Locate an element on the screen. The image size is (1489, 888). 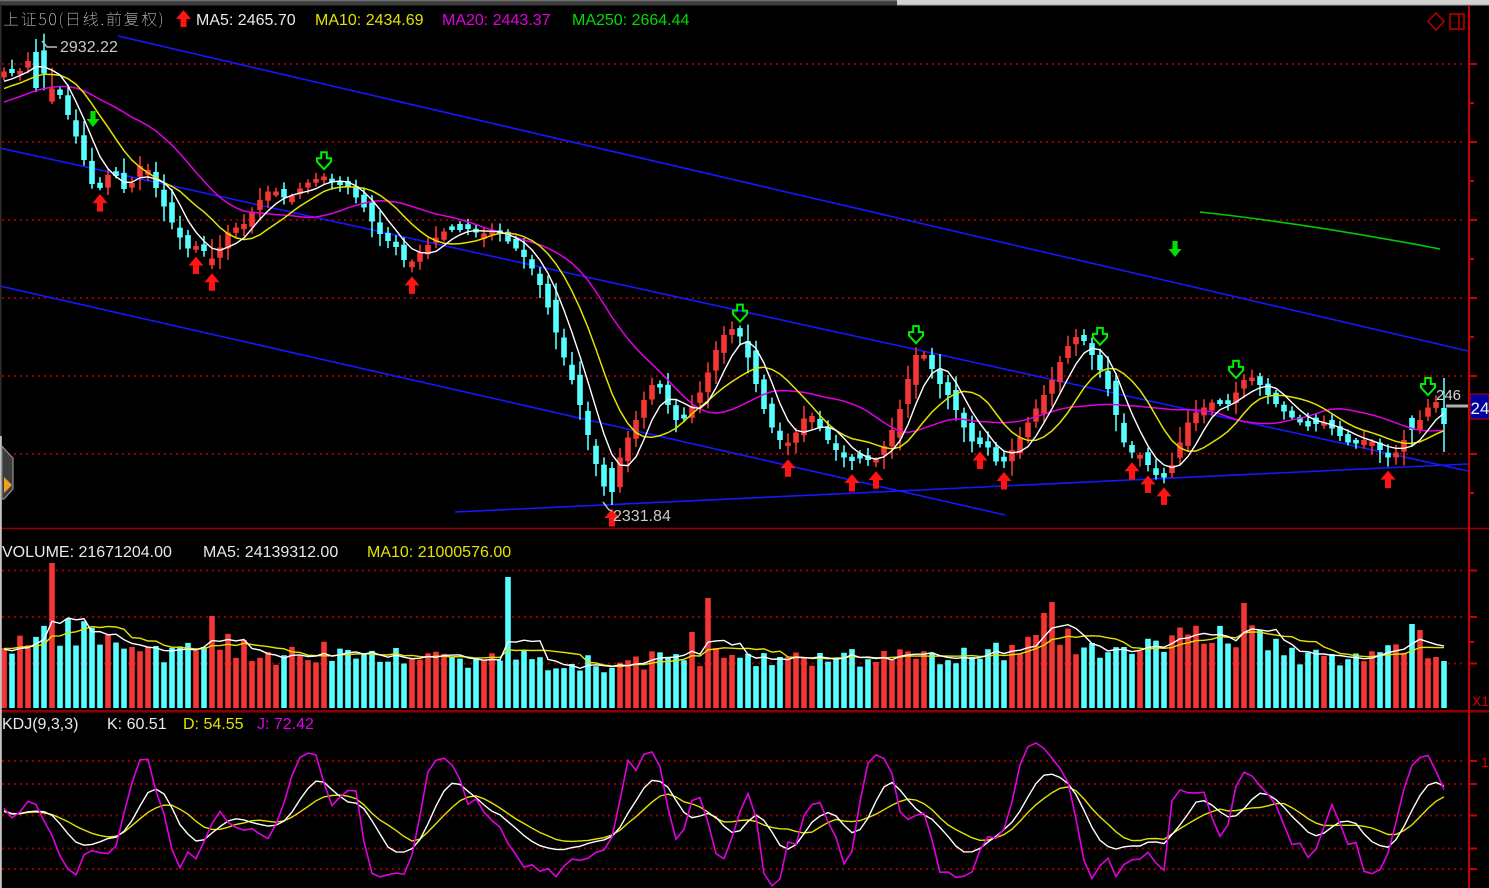
svg-text: MA5: 24139312.00 is located at coordinates (270, 552).